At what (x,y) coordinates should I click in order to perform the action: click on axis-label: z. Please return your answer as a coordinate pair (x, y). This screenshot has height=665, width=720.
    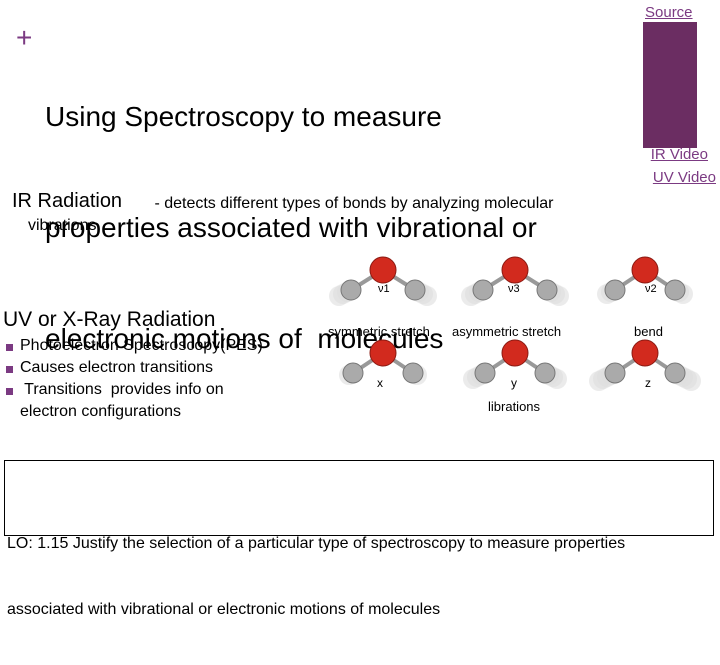
    Looking at the image, I should click on (648, 383).